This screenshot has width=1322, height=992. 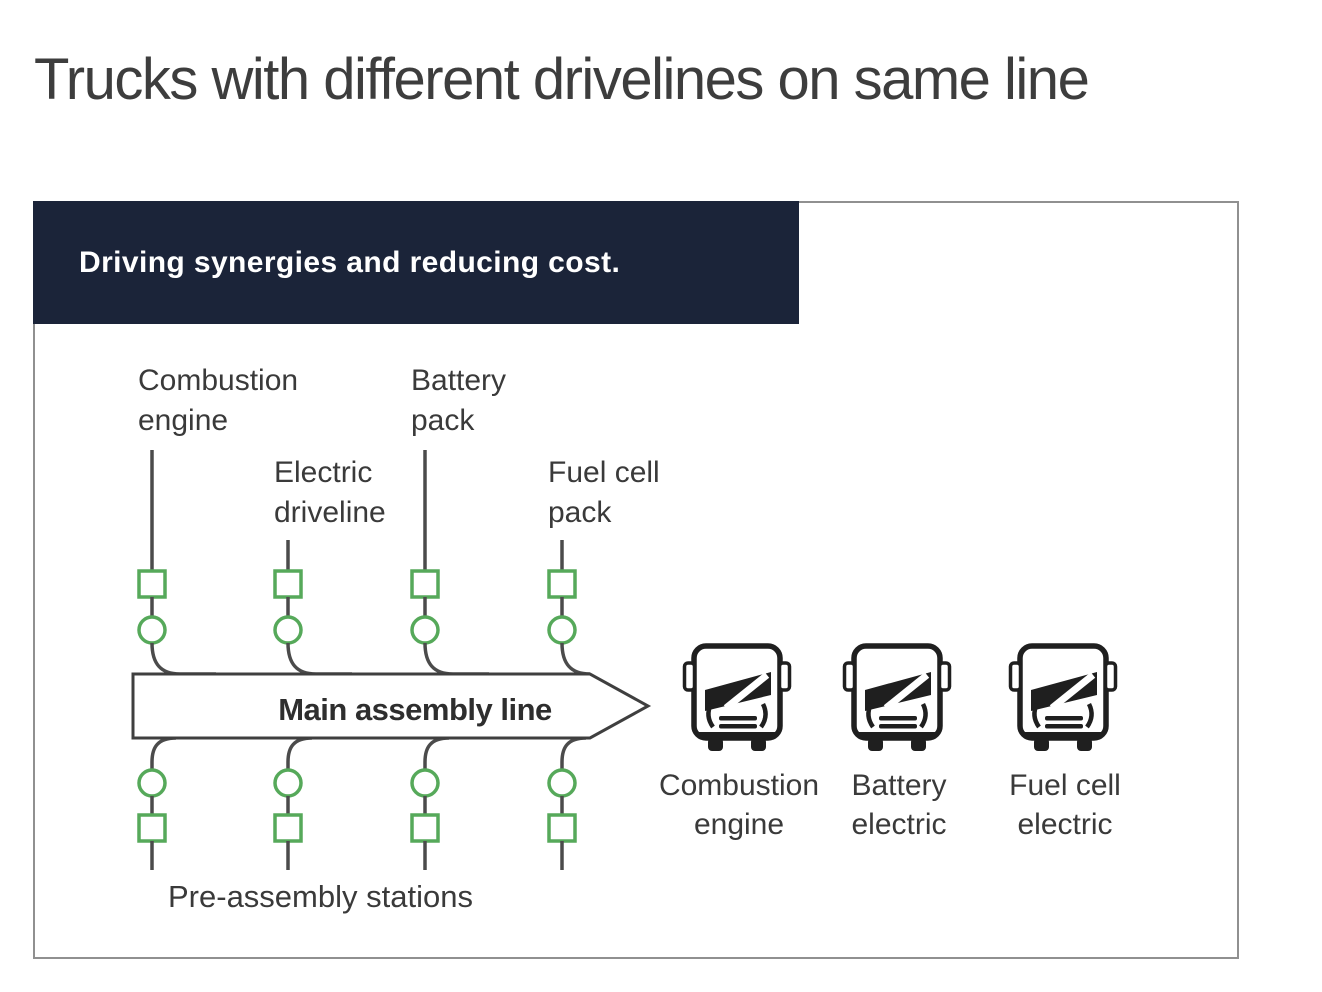 What do you see at coordinates (899, 805) in the screenshot?
I see `truck-label-battery: Battery electric` at bounding box center [899, 805].